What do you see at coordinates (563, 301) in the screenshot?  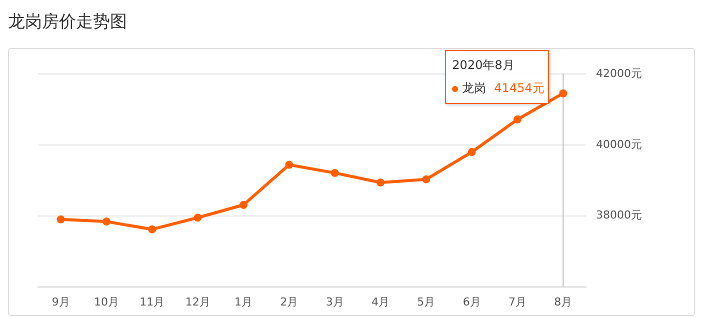 I see `x-tick-label: 8月` at bounding box center [563, 301].